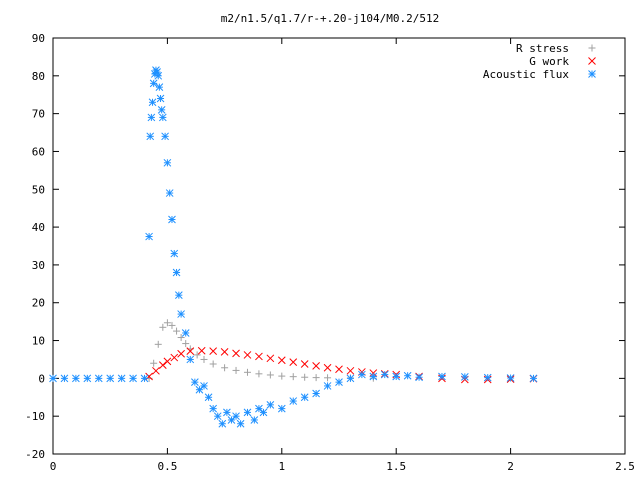 The width and height of the screenshot is (640, 480). Describe the element at coordinates (38, 38) in the screenshot. I see `y-tick-label: 90` at that location.